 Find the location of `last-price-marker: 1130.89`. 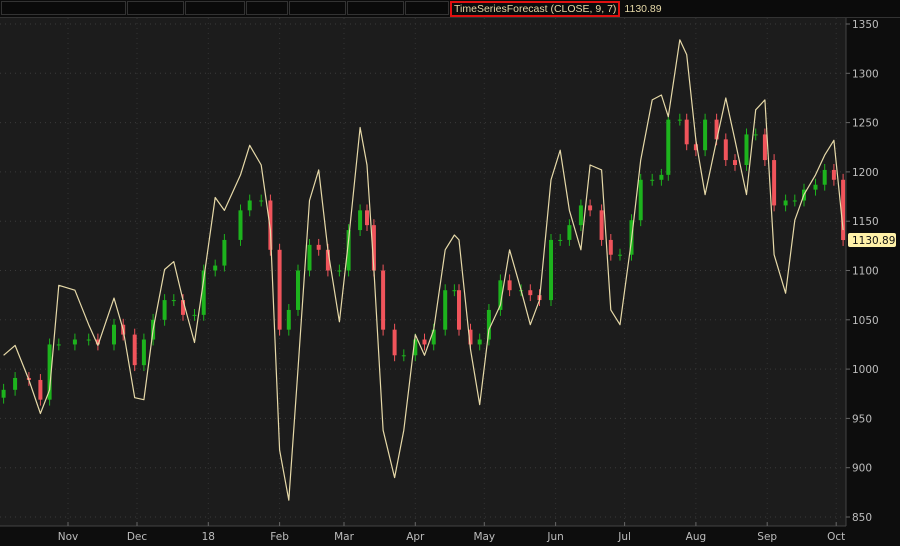

last-price-marker: 1130.89 is located at coordinates (872, 240).